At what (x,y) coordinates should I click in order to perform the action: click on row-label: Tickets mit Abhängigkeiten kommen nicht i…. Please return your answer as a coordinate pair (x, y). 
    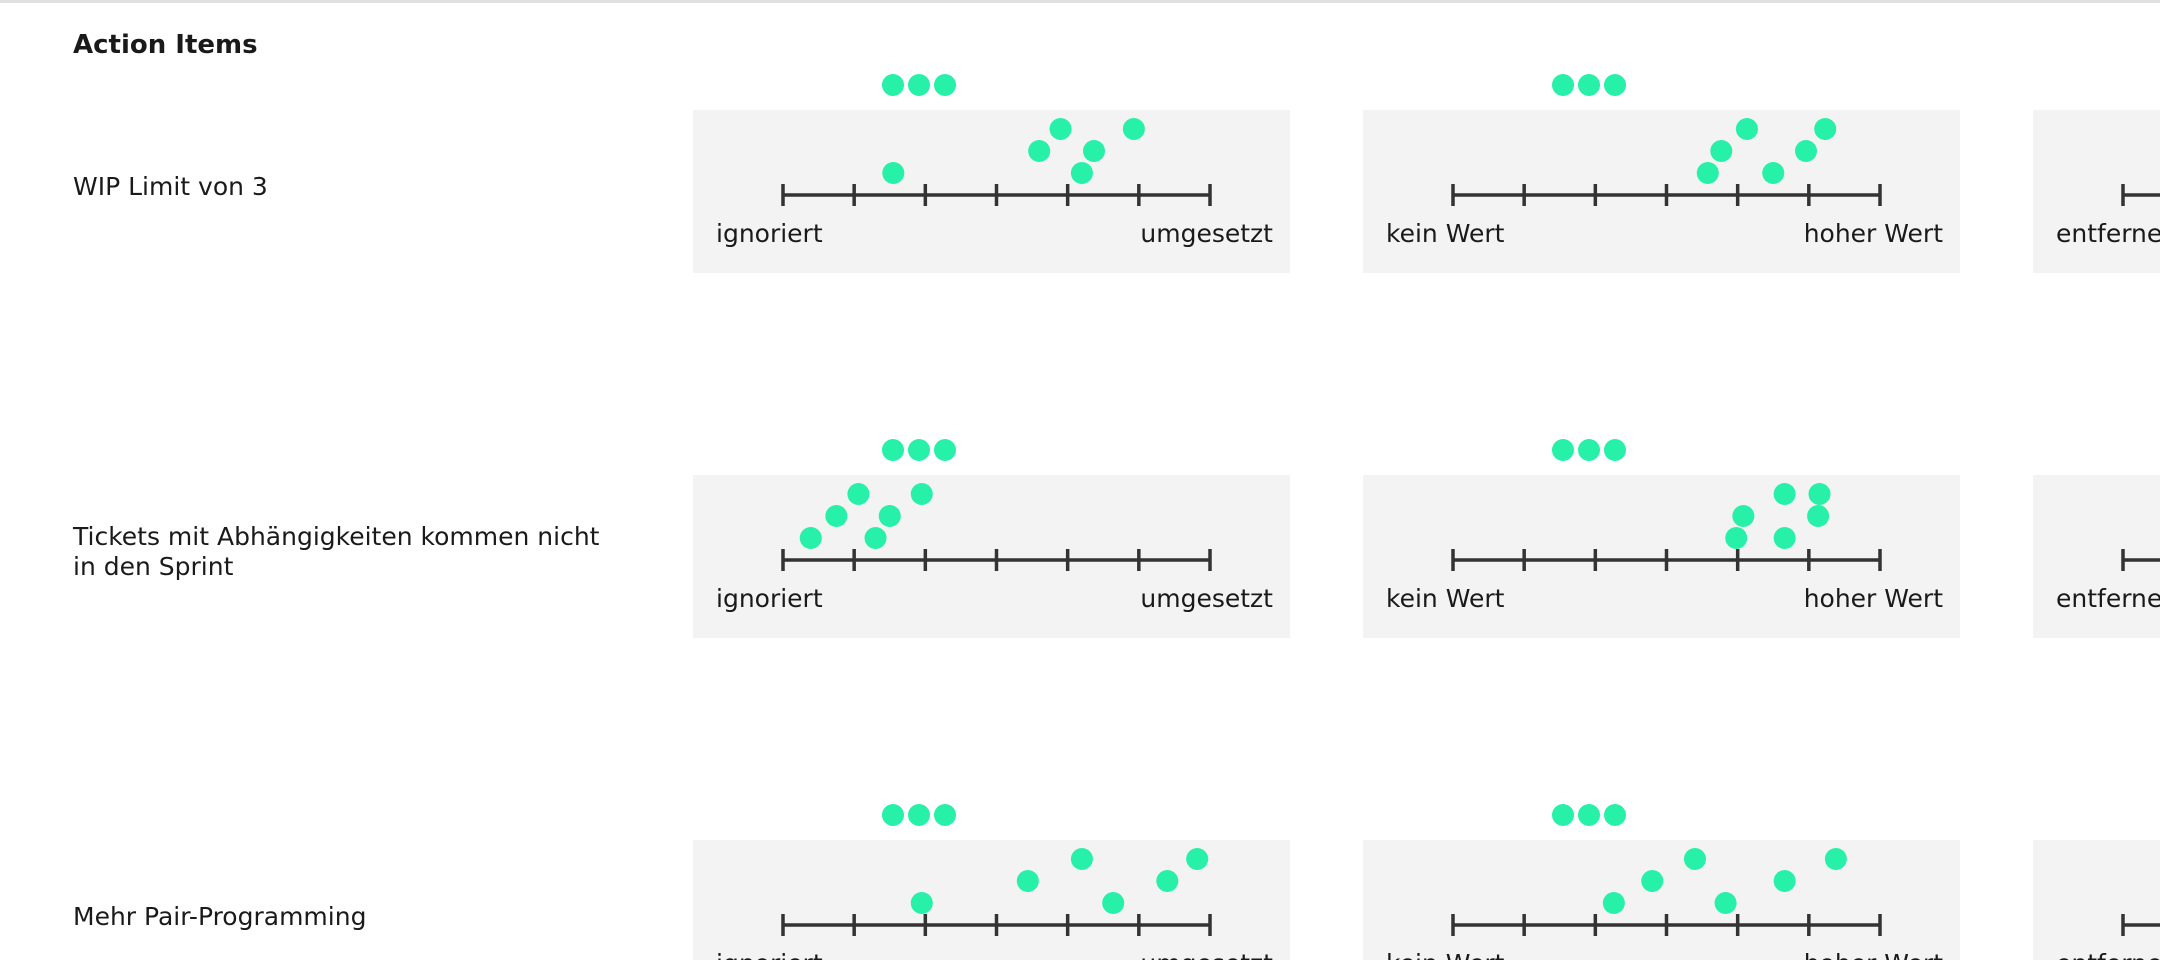
    Looking at the image, I should click on (336, 551).